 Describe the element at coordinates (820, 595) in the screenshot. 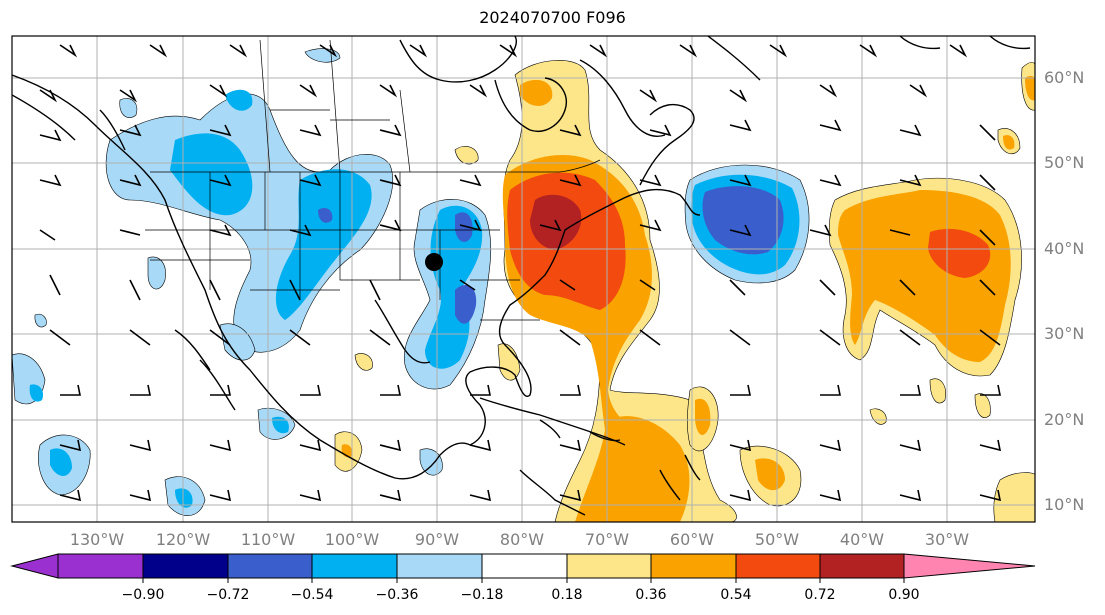

I see `colorbar-tick-label: 0.72` at that location.